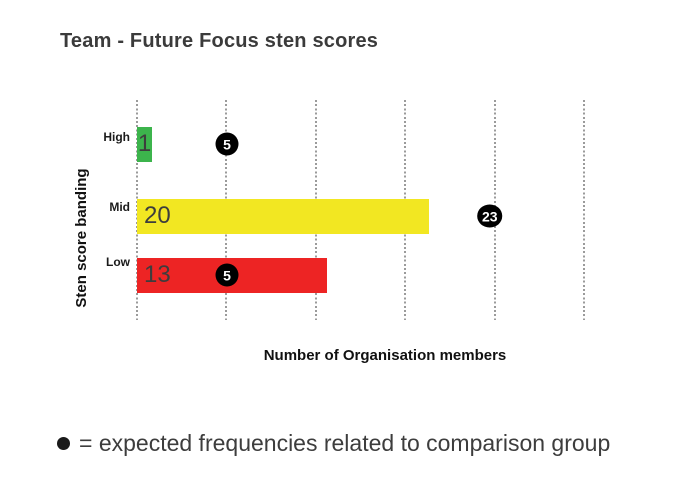  I want to click on expected-frequency-marker: 23, so click(490, 216).